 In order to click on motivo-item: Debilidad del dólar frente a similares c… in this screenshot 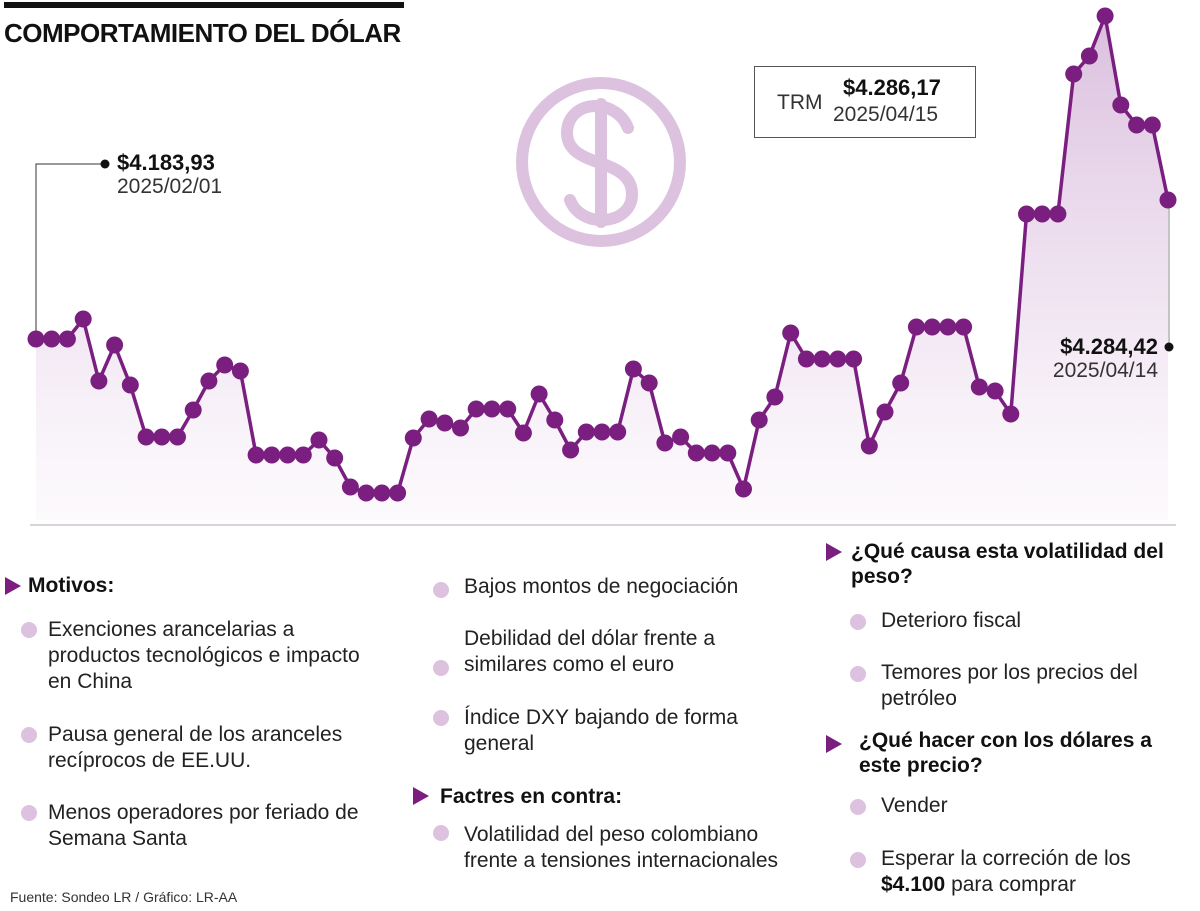, I will do `click(589, 652)`.